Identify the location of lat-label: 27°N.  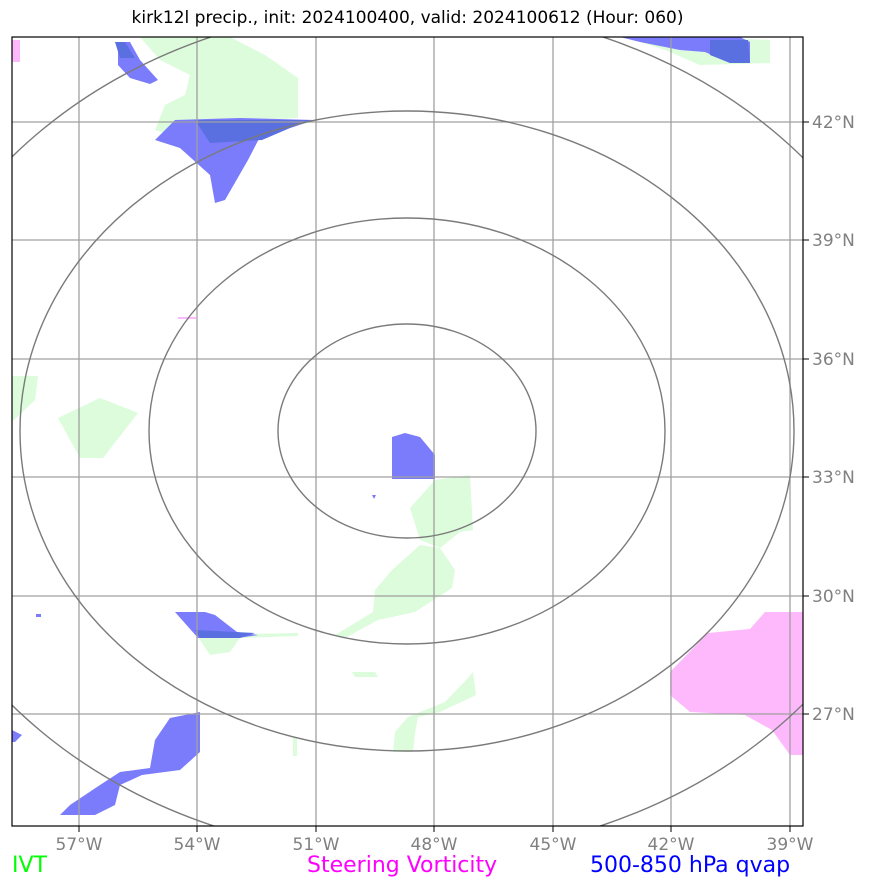
(833, 715).